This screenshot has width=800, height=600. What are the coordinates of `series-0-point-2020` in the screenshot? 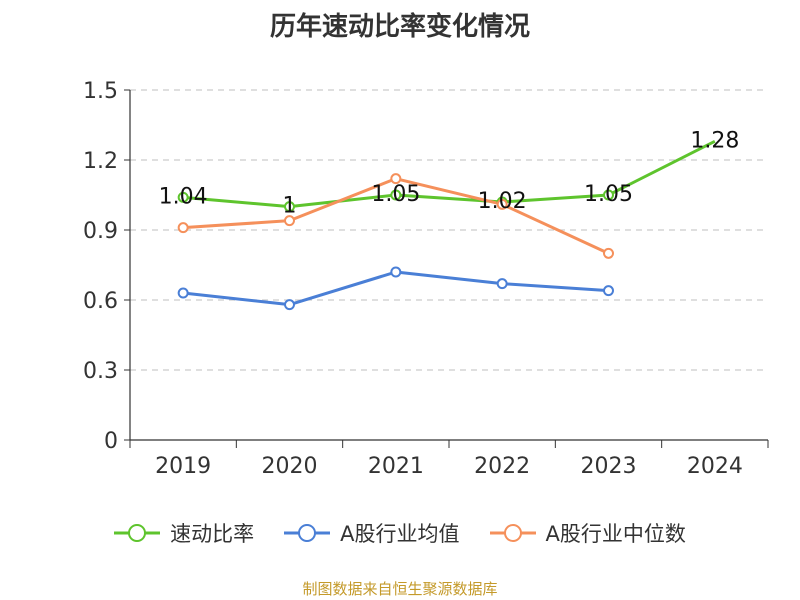 It's located at (289, 207).